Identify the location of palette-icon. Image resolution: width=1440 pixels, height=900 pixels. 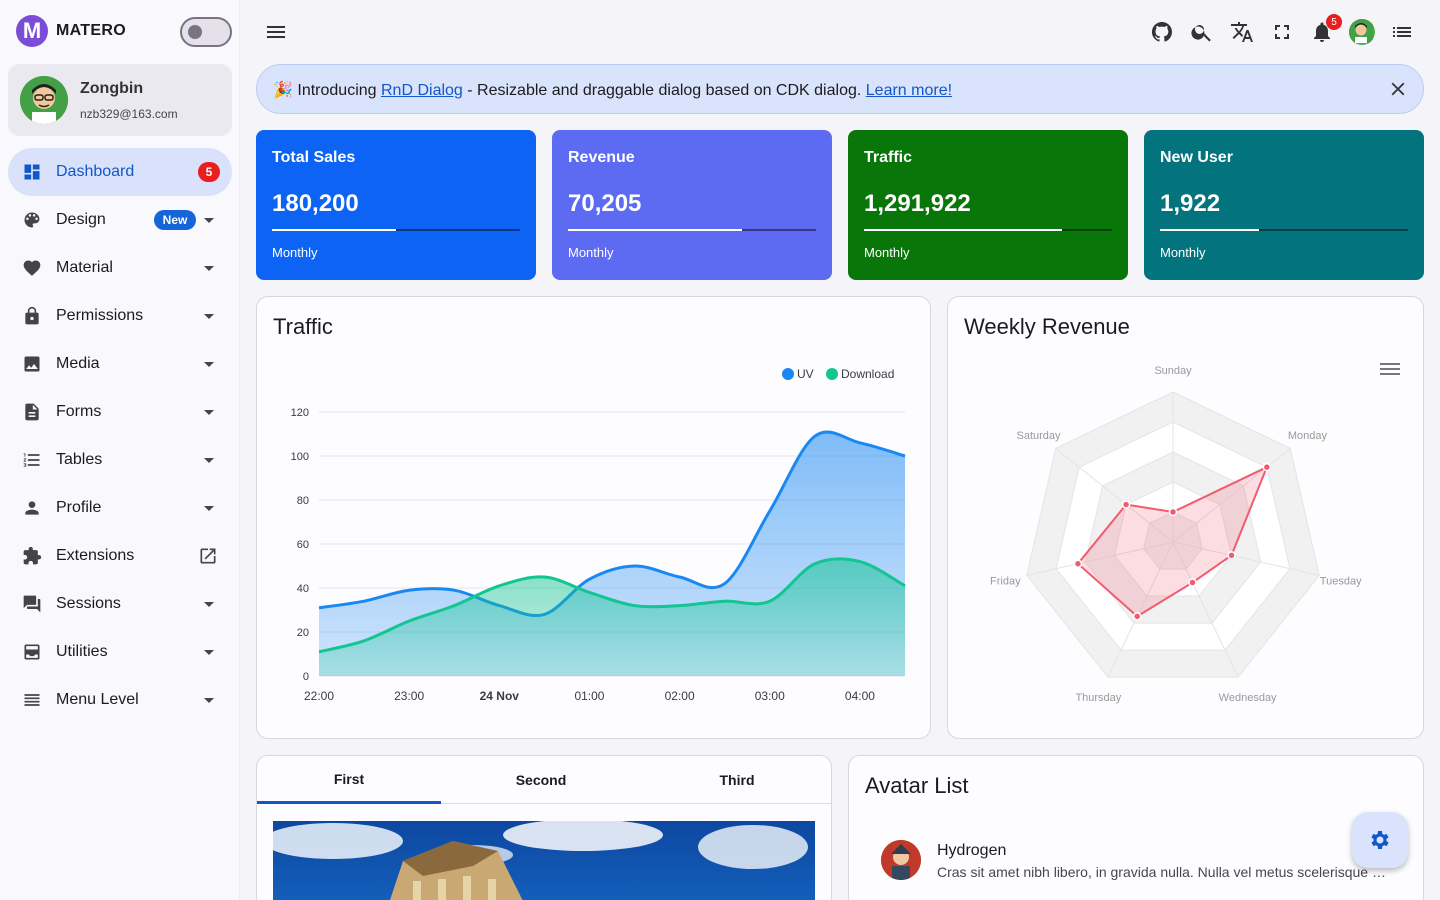
(32, 220).